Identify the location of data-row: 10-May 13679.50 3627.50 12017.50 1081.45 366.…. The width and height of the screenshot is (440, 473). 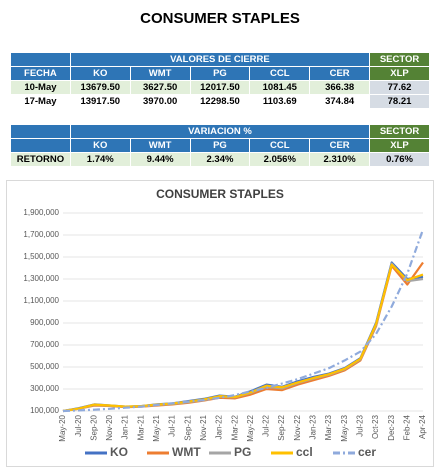
(220, 87).